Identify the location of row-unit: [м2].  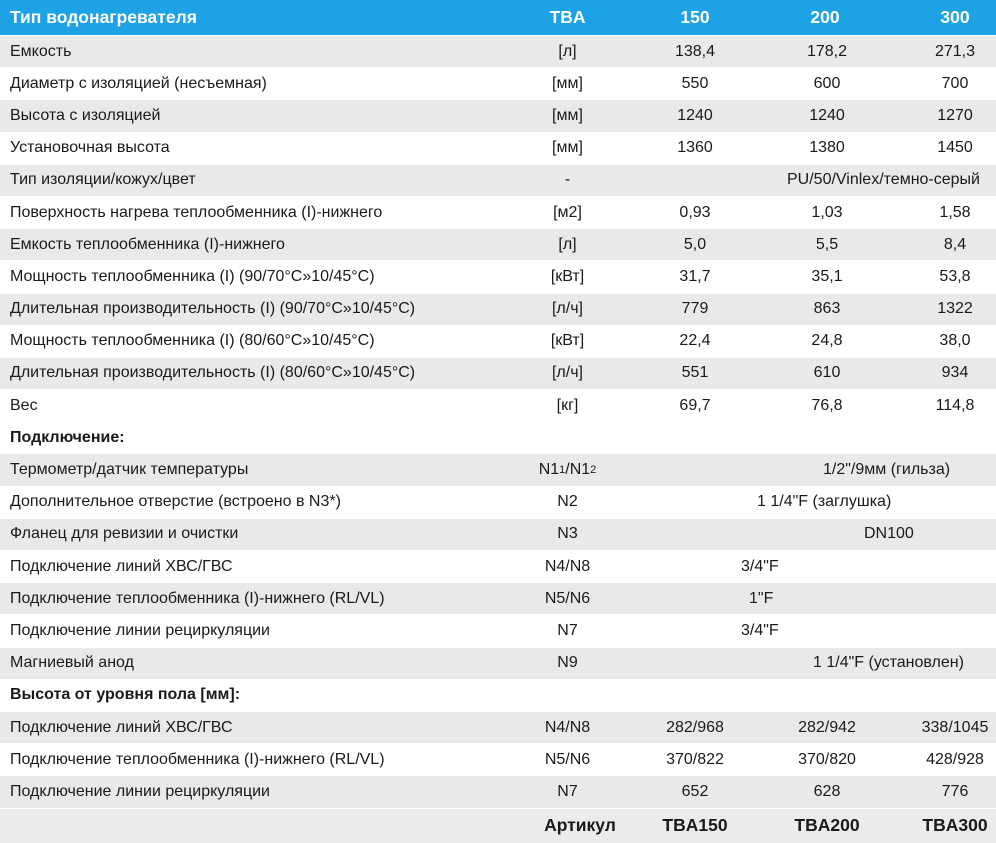
(567, 212).